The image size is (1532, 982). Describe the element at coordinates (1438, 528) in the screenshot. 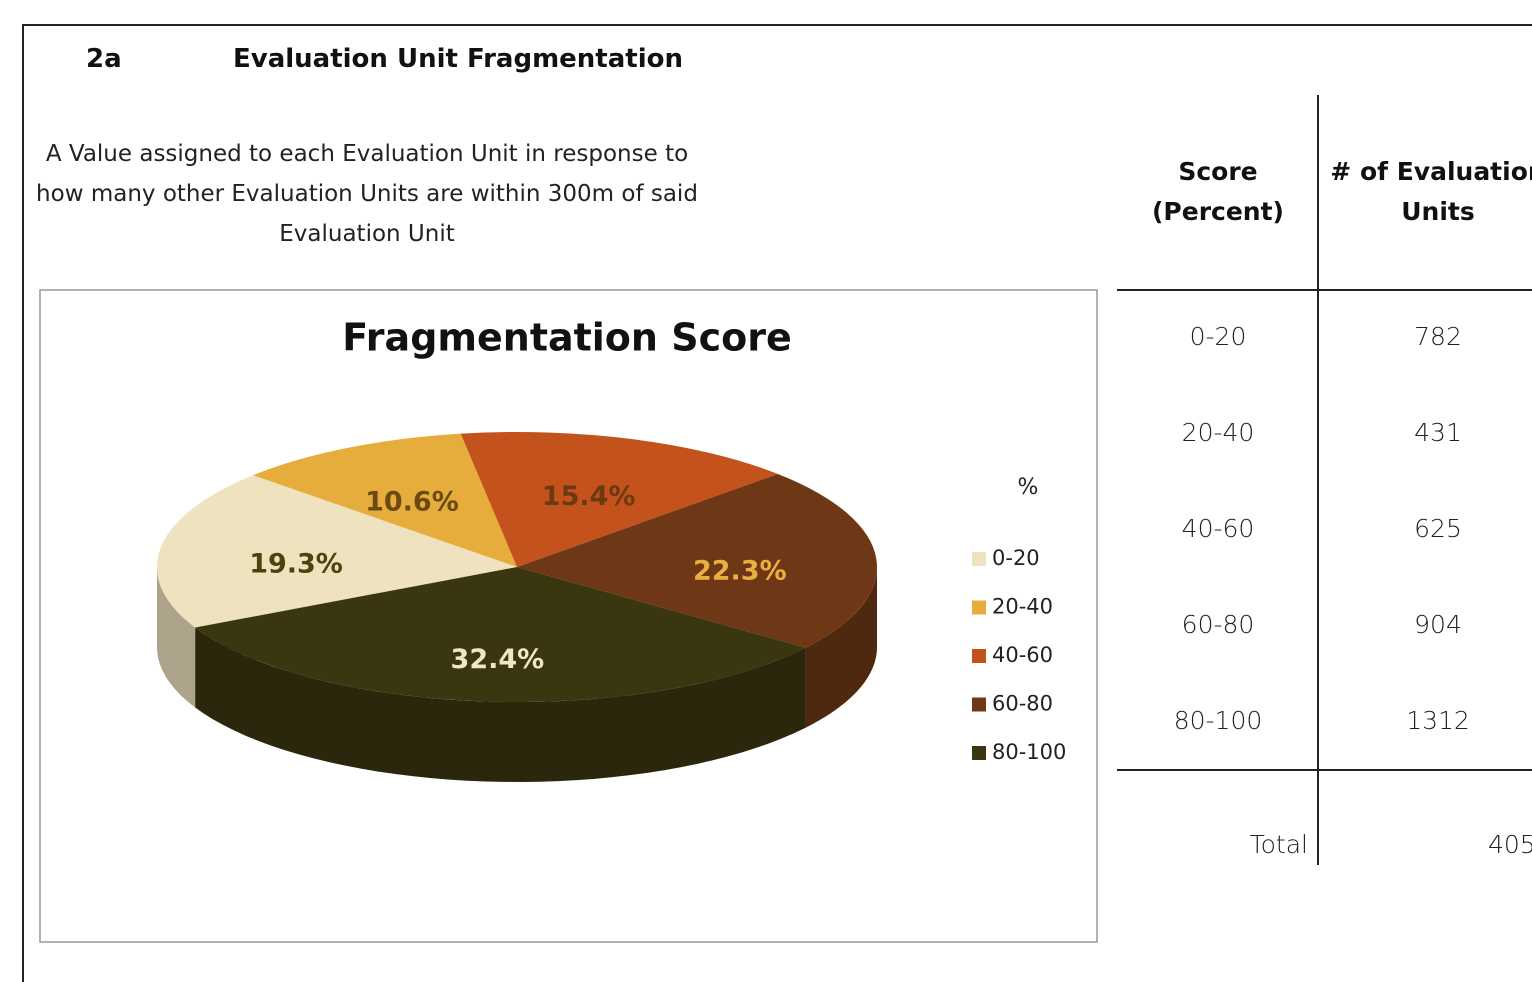

I see `table-cell: 625` at that location.